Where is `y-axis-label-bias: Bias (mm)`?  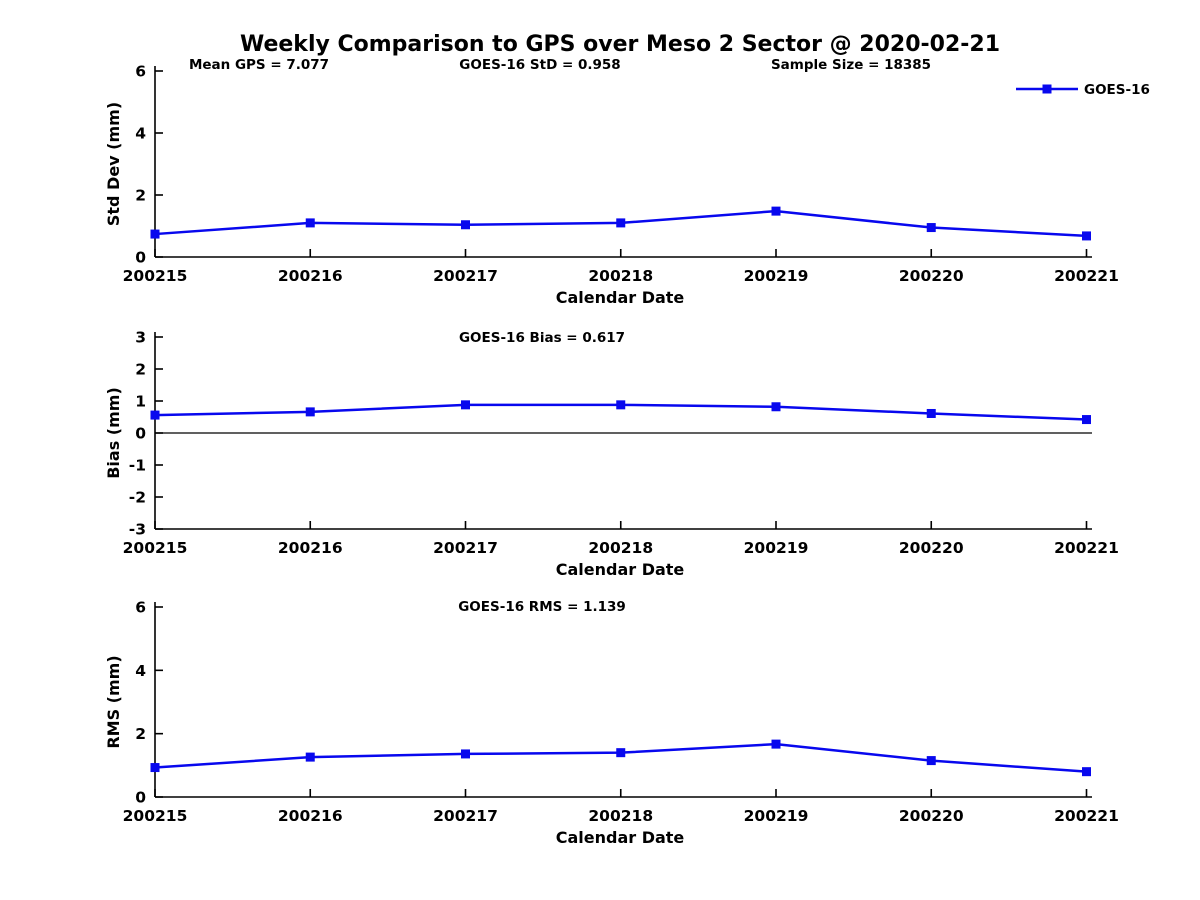
y-axis-label-bias: Bias (mm) is located at coordinates (113, 433).